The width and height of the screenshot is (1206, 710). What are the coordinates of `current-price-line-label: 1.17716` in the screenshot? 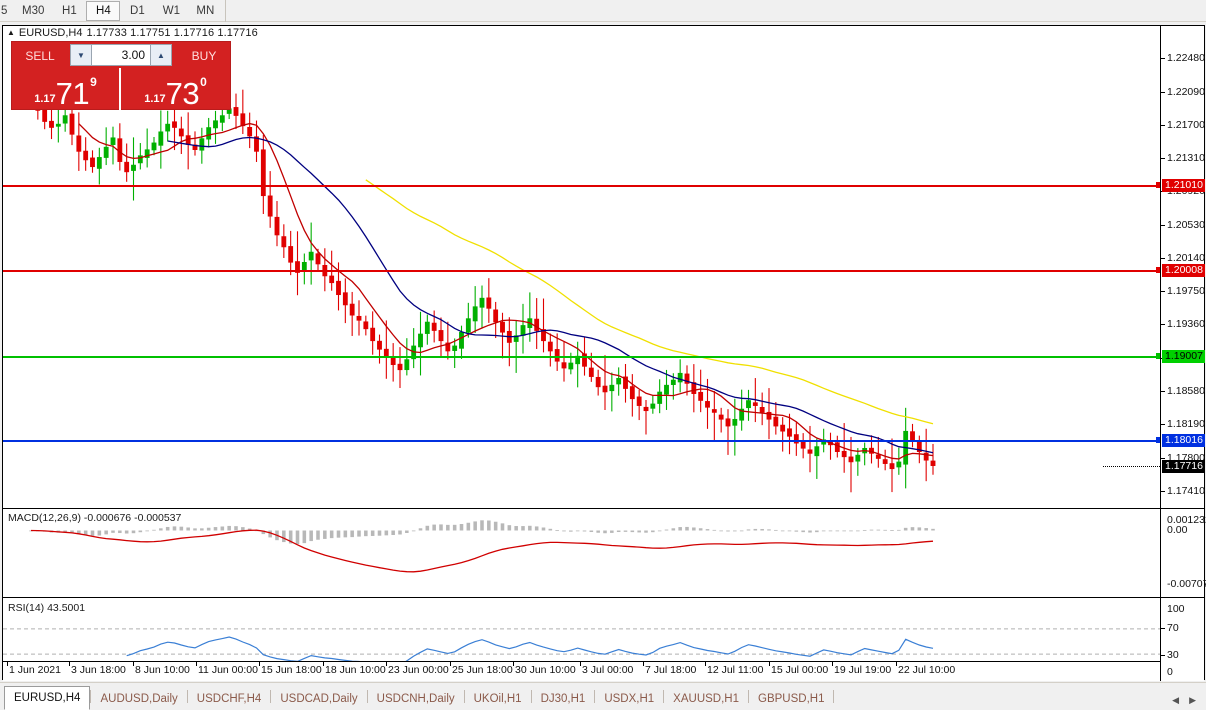 It's located at (1183, 466).